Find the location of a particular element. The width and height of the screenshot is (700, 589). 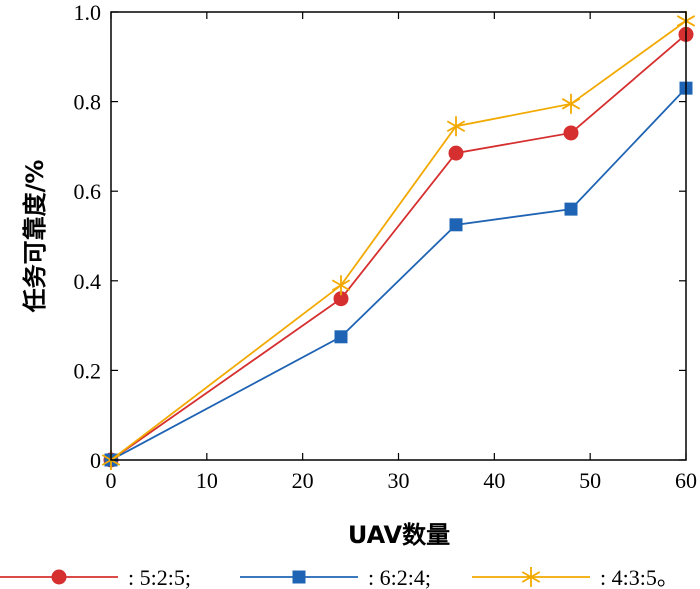

legend-item-1: : 5:2:5; is located at coordinates (95, 577).